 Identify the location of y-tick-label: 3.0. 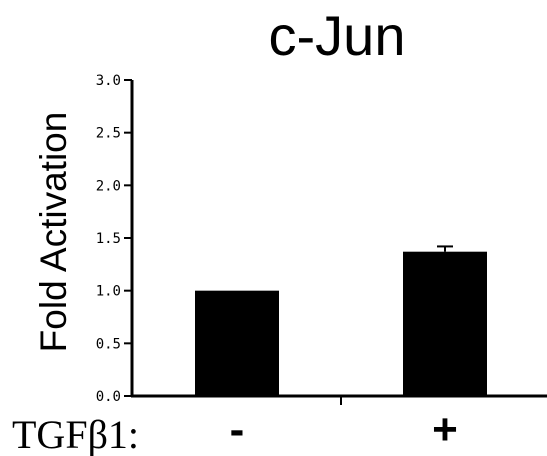
(108, 81).